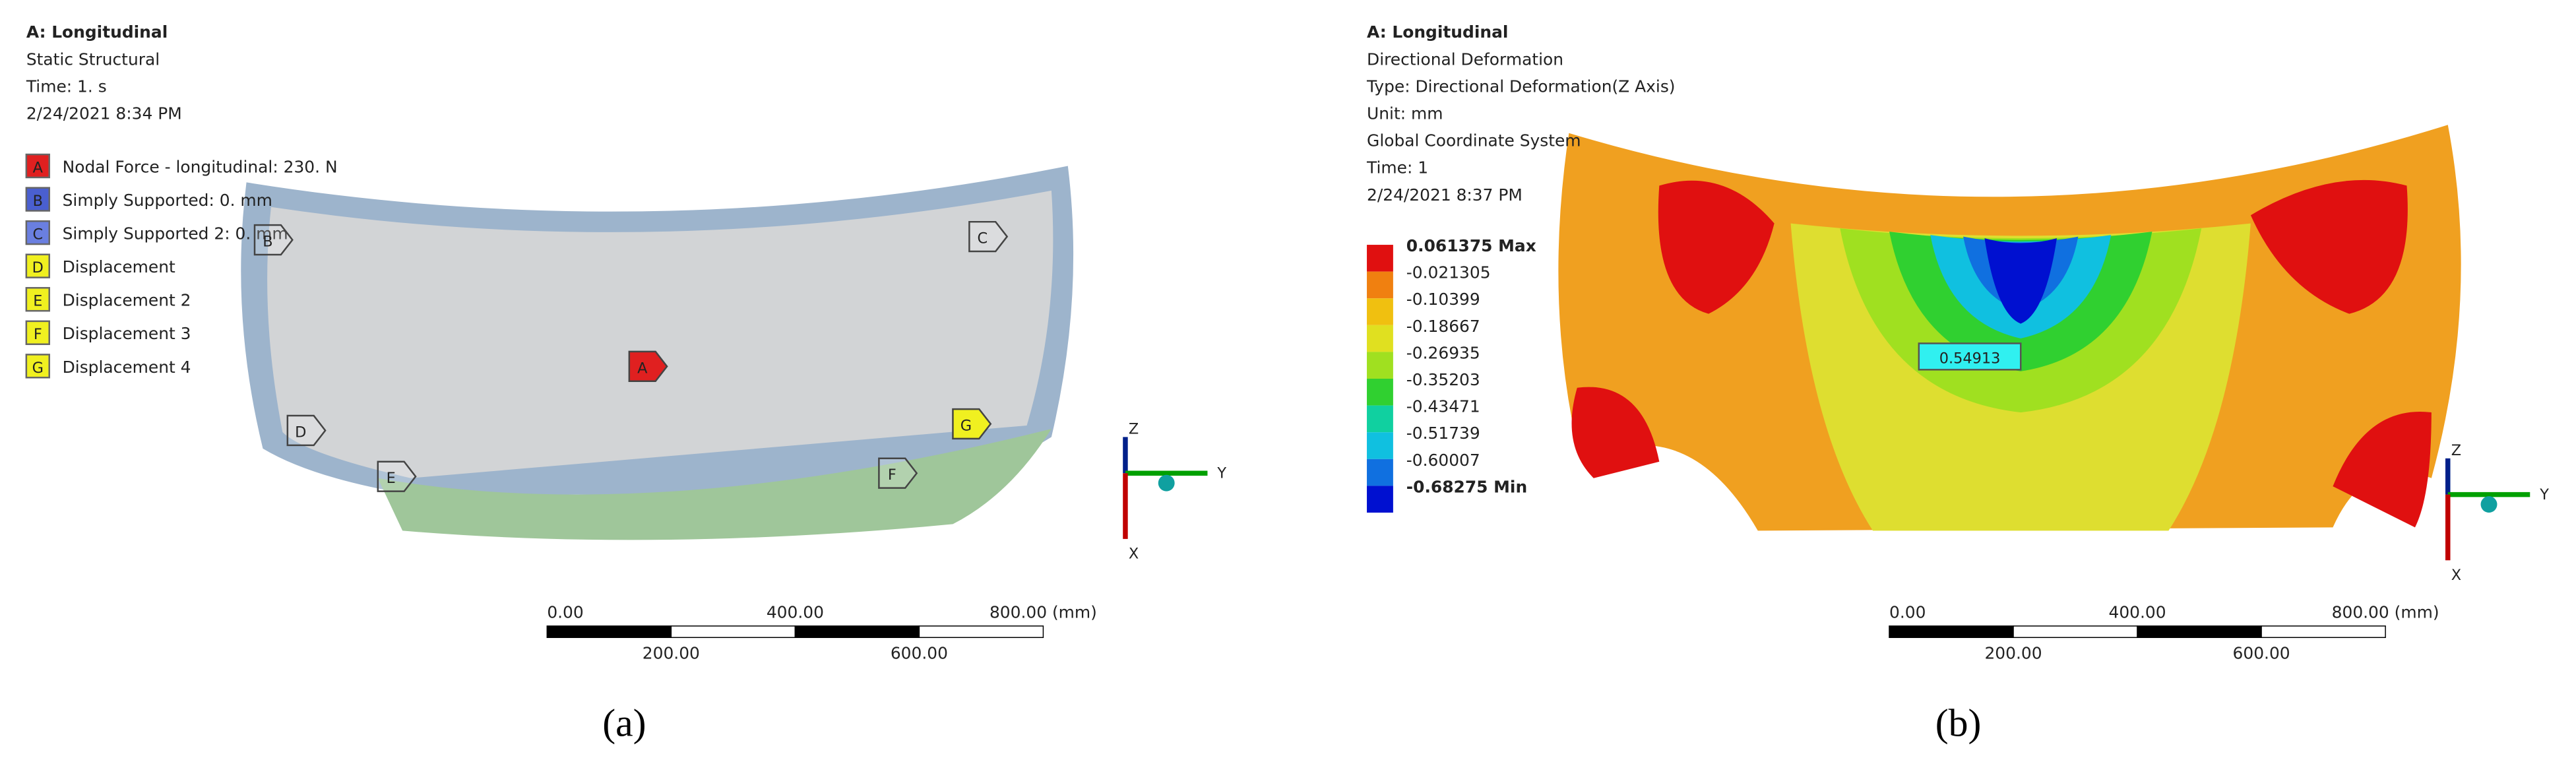  What do you see at coordinates (624, 723) in the screenshot?
I see `caption: (a)` at bounding box center [624, 723].